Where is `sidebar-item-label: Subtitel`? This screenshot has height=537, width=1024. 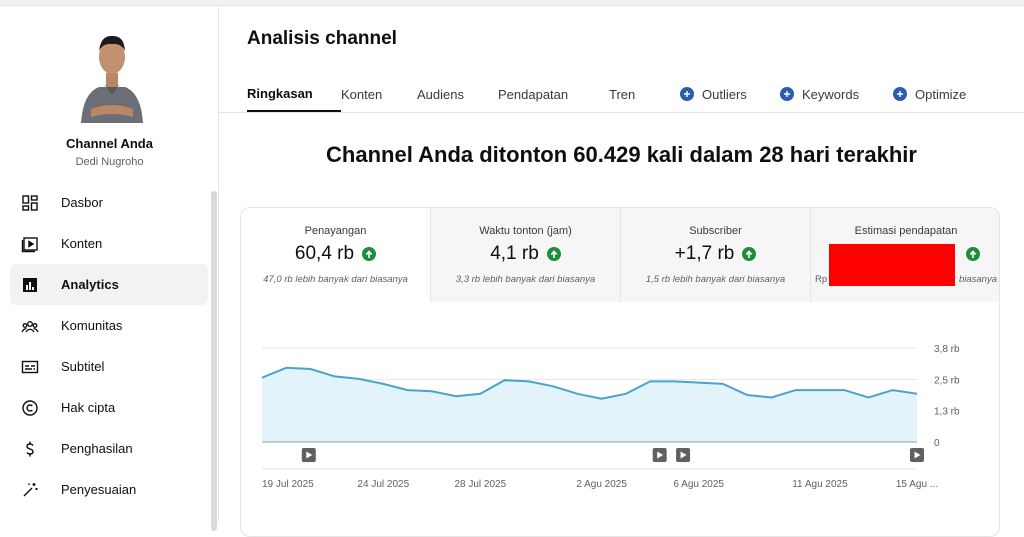
sidebar-item-label: Subtitel is located at coordinates (83, 366).